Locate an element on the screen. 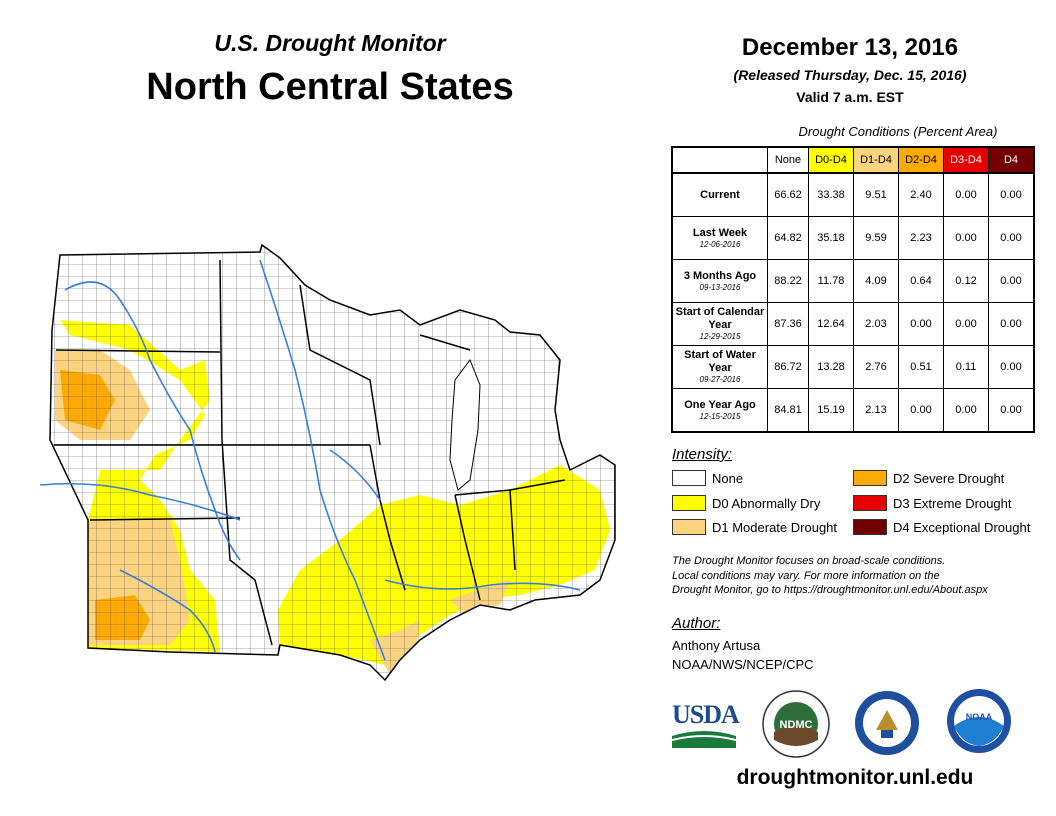  noaa-logo-text: NOAA is located at coordinates (979, 717).